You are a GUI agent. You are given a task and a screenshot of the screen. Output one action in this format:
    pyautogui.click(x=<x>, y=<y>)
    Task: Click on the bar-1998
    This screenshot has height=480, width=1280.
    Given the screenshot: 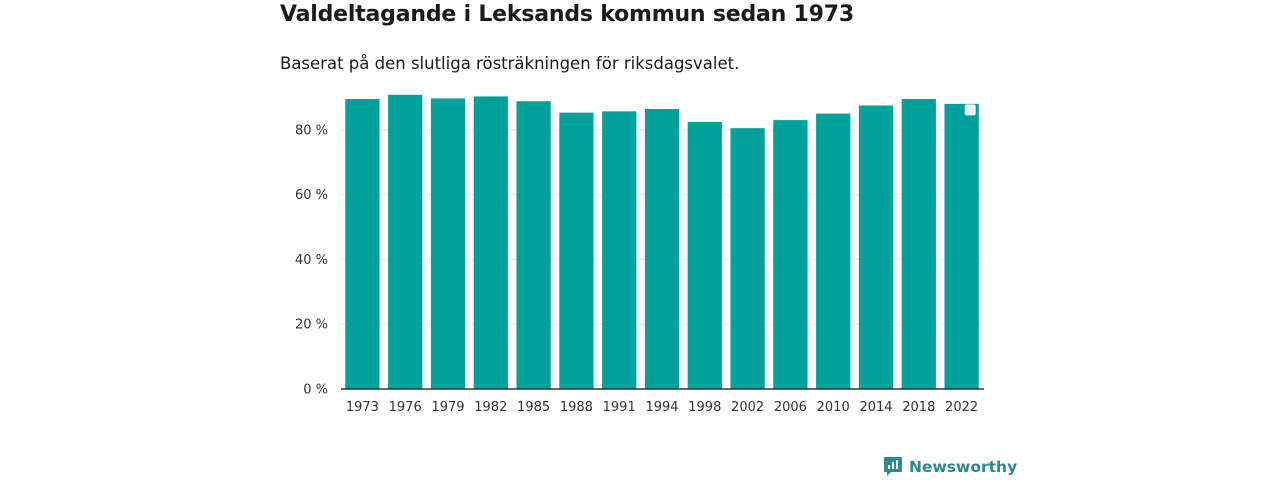 What is the action you would take?
    pyautogui.click(x=704, y=256)
    